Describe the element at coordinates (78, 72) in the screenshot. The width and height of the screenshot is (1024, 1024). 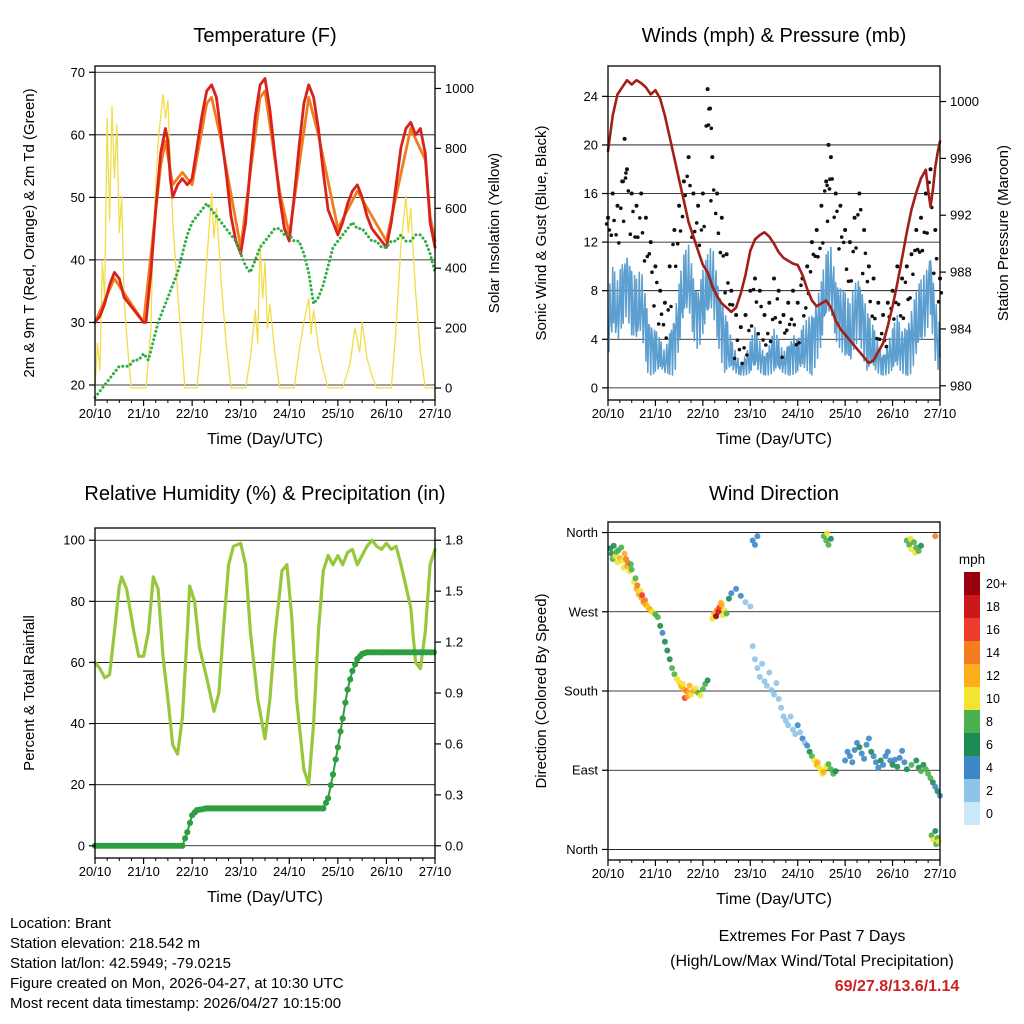
I see `svg-text: 70` at that location.